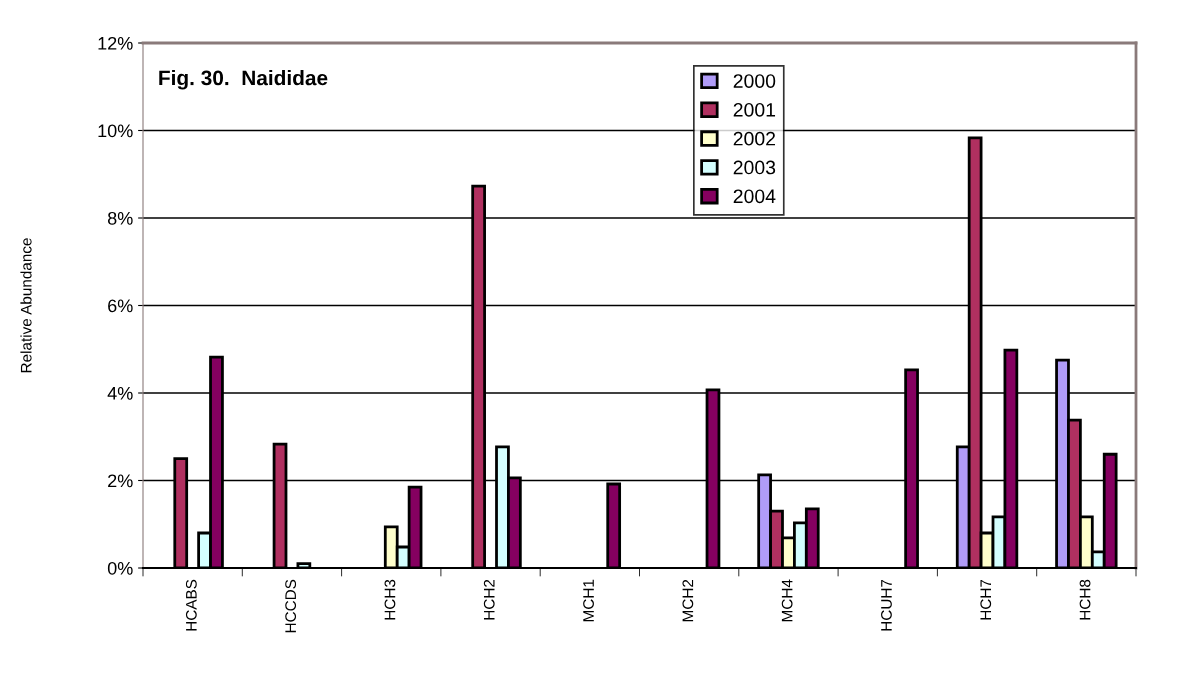  Describe the element at coordinates (754, 81) in the screenshot. I see `legend-label: 2000` at that location.